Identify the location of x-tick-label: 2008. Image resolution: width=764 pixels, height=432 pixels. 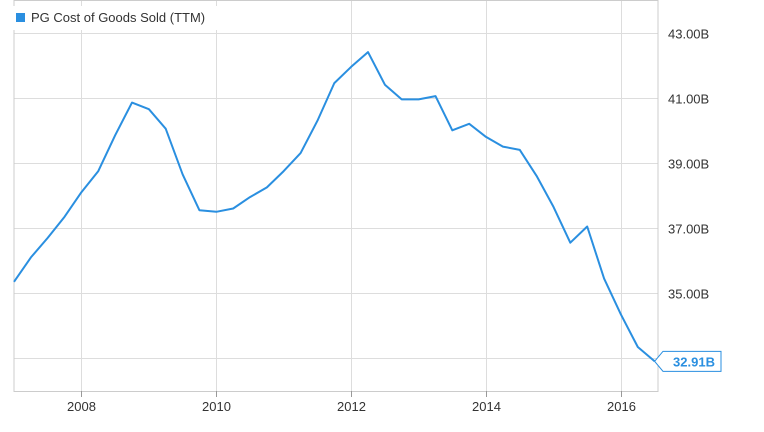
(81, 406).